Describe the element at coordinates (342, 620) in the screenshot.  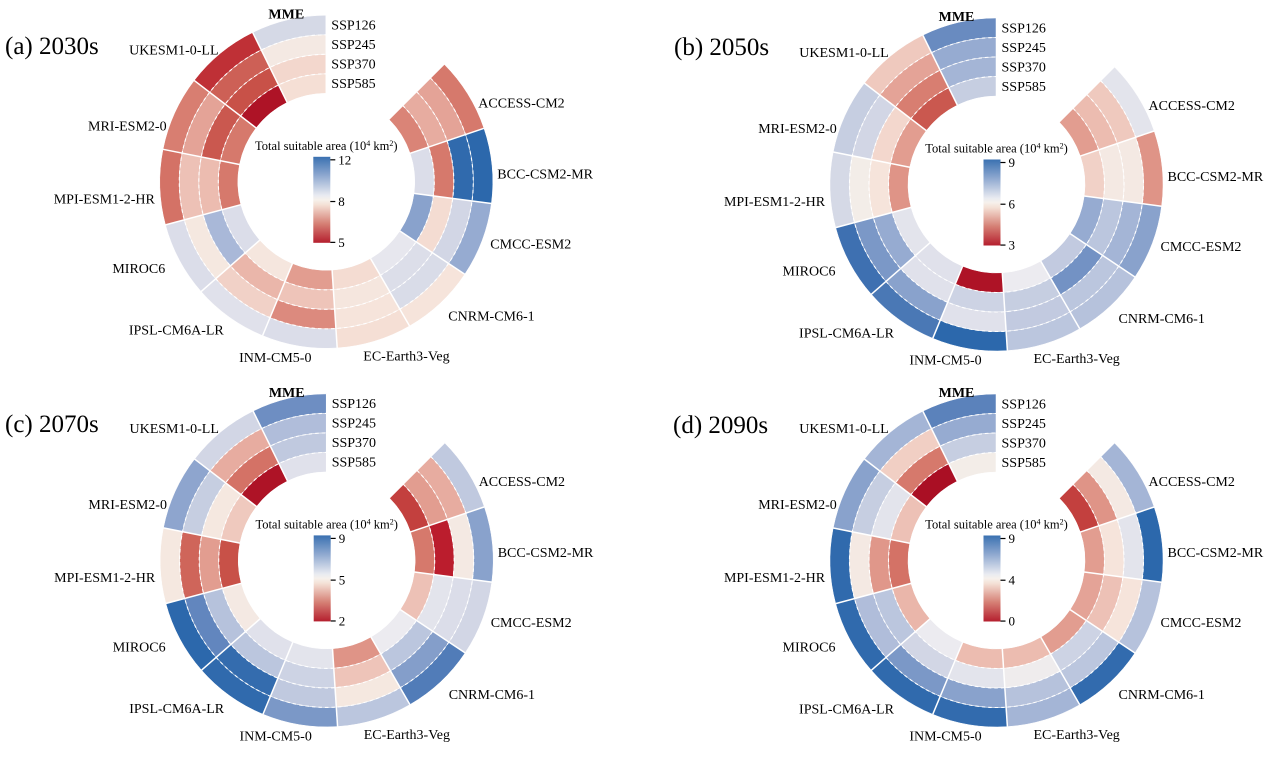
I see `svg-text: 2` at that location.